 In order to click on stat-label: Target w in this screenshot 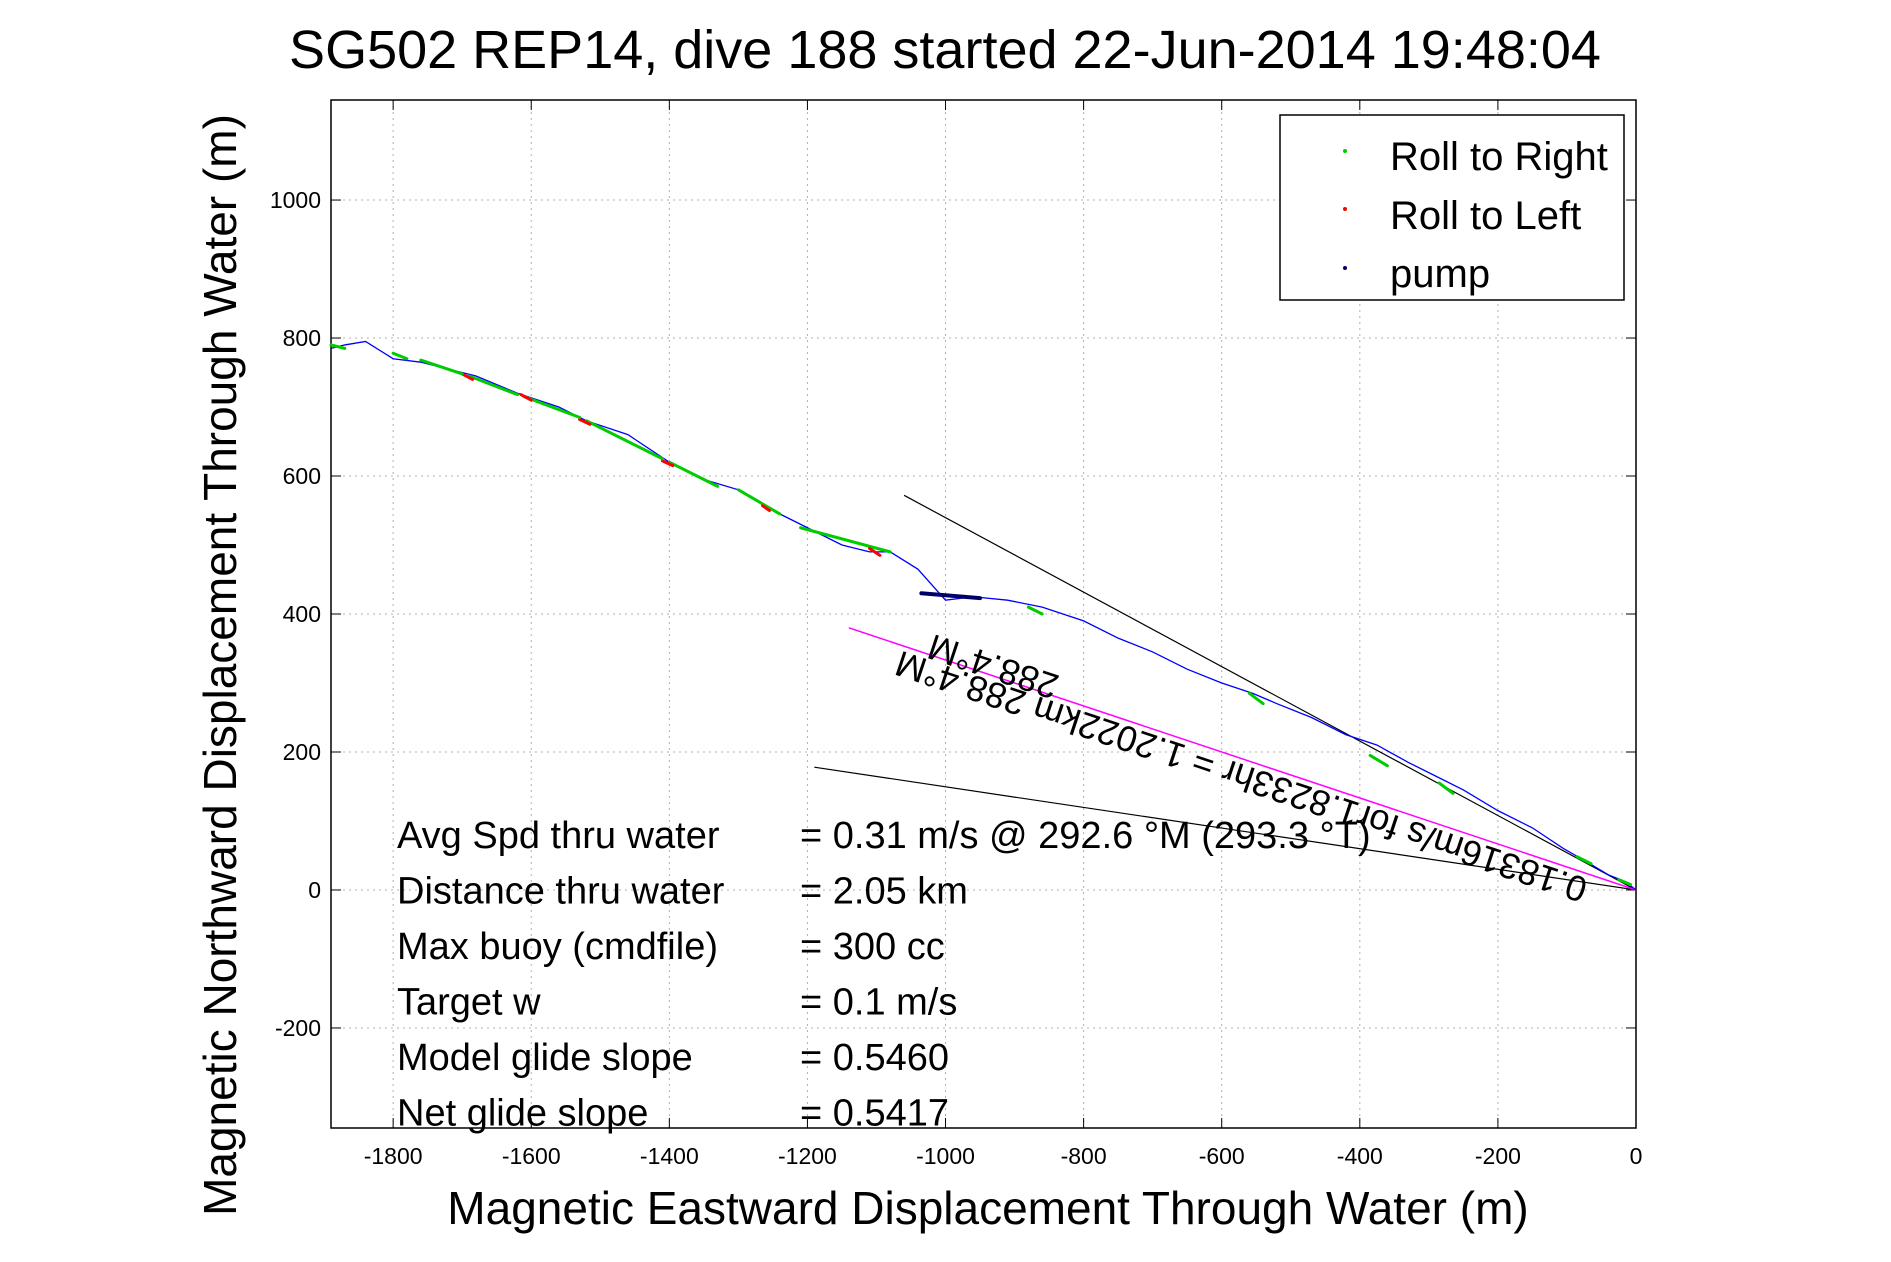, I will do `click(469, 1003)`.